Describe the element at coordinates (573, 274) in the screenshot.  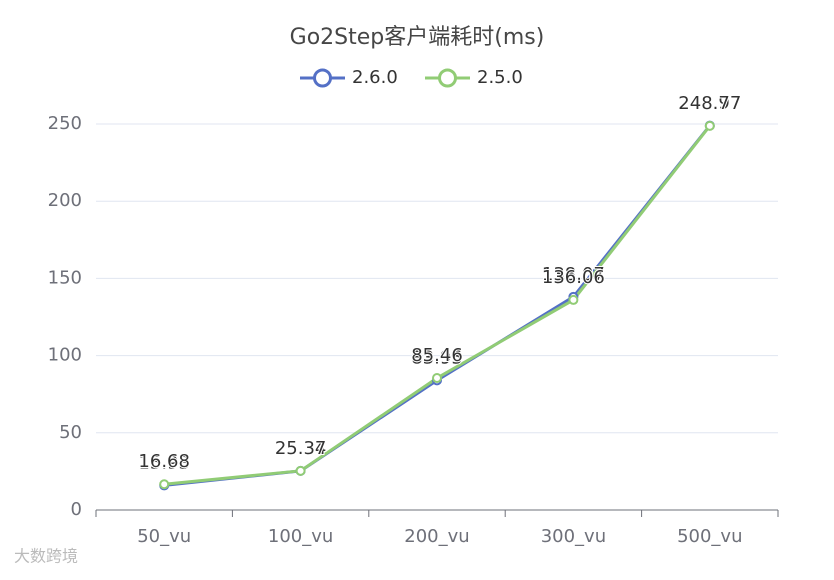
I see `data-label: 138.07` at that location.